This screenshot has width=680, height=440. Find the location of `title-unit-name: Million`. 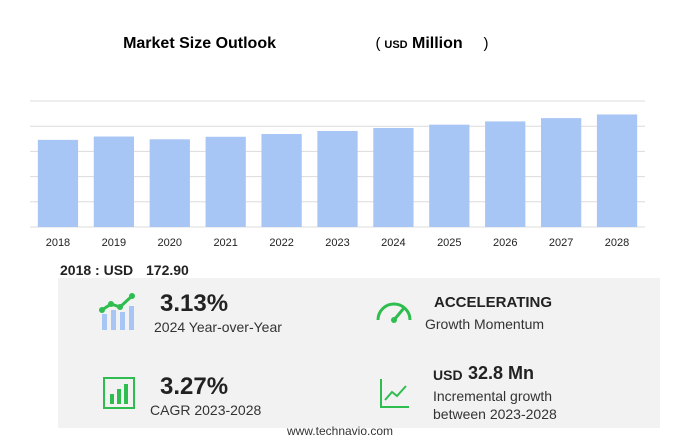

title-unit-name: Million is located at coordinates (437, 43).